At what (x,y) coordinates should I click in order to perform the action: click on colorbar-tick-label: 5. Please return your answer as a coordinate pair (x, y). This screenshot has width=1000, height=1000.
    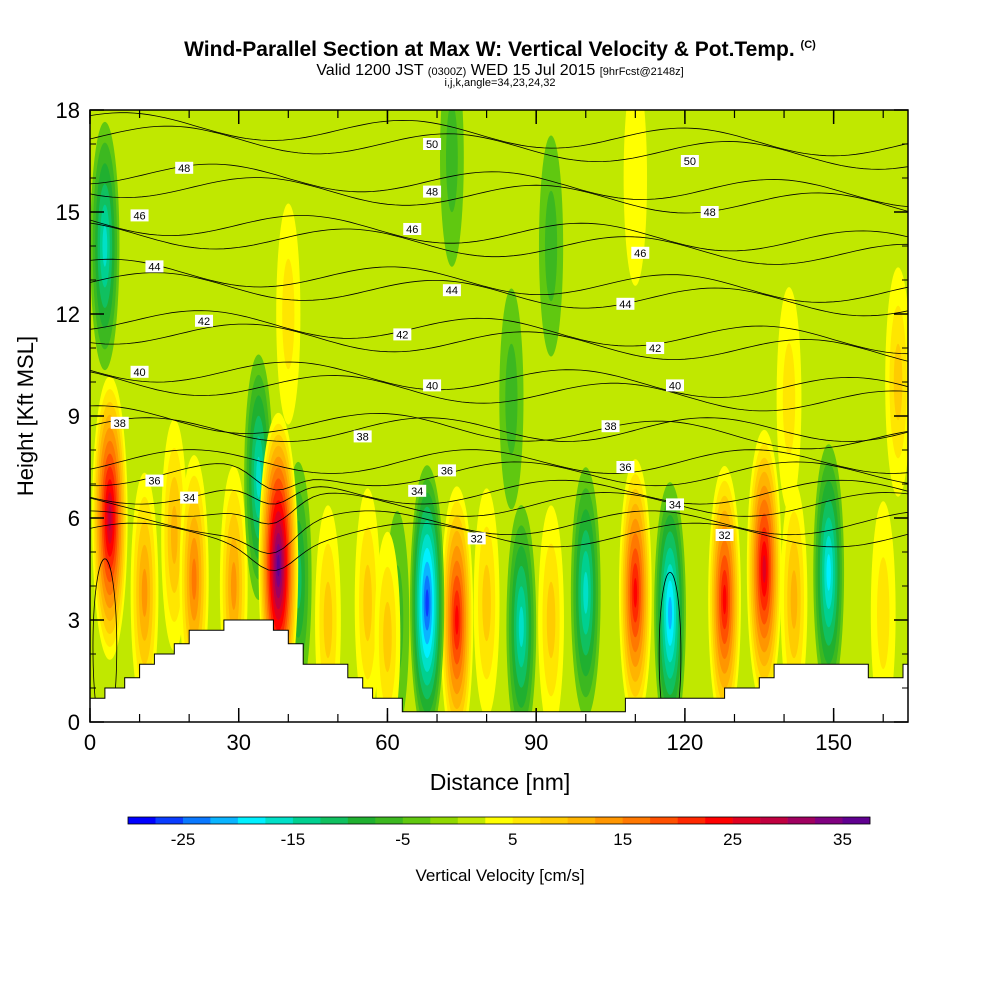
    Looking at the image, I should click on (512, 839).